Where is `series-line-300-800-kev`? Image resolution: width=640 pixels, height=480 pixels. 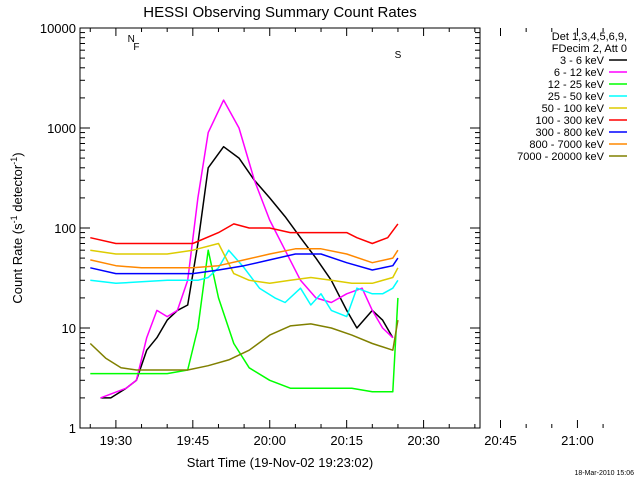 series-line-300-800-kev is located at coordinates (244, 264).